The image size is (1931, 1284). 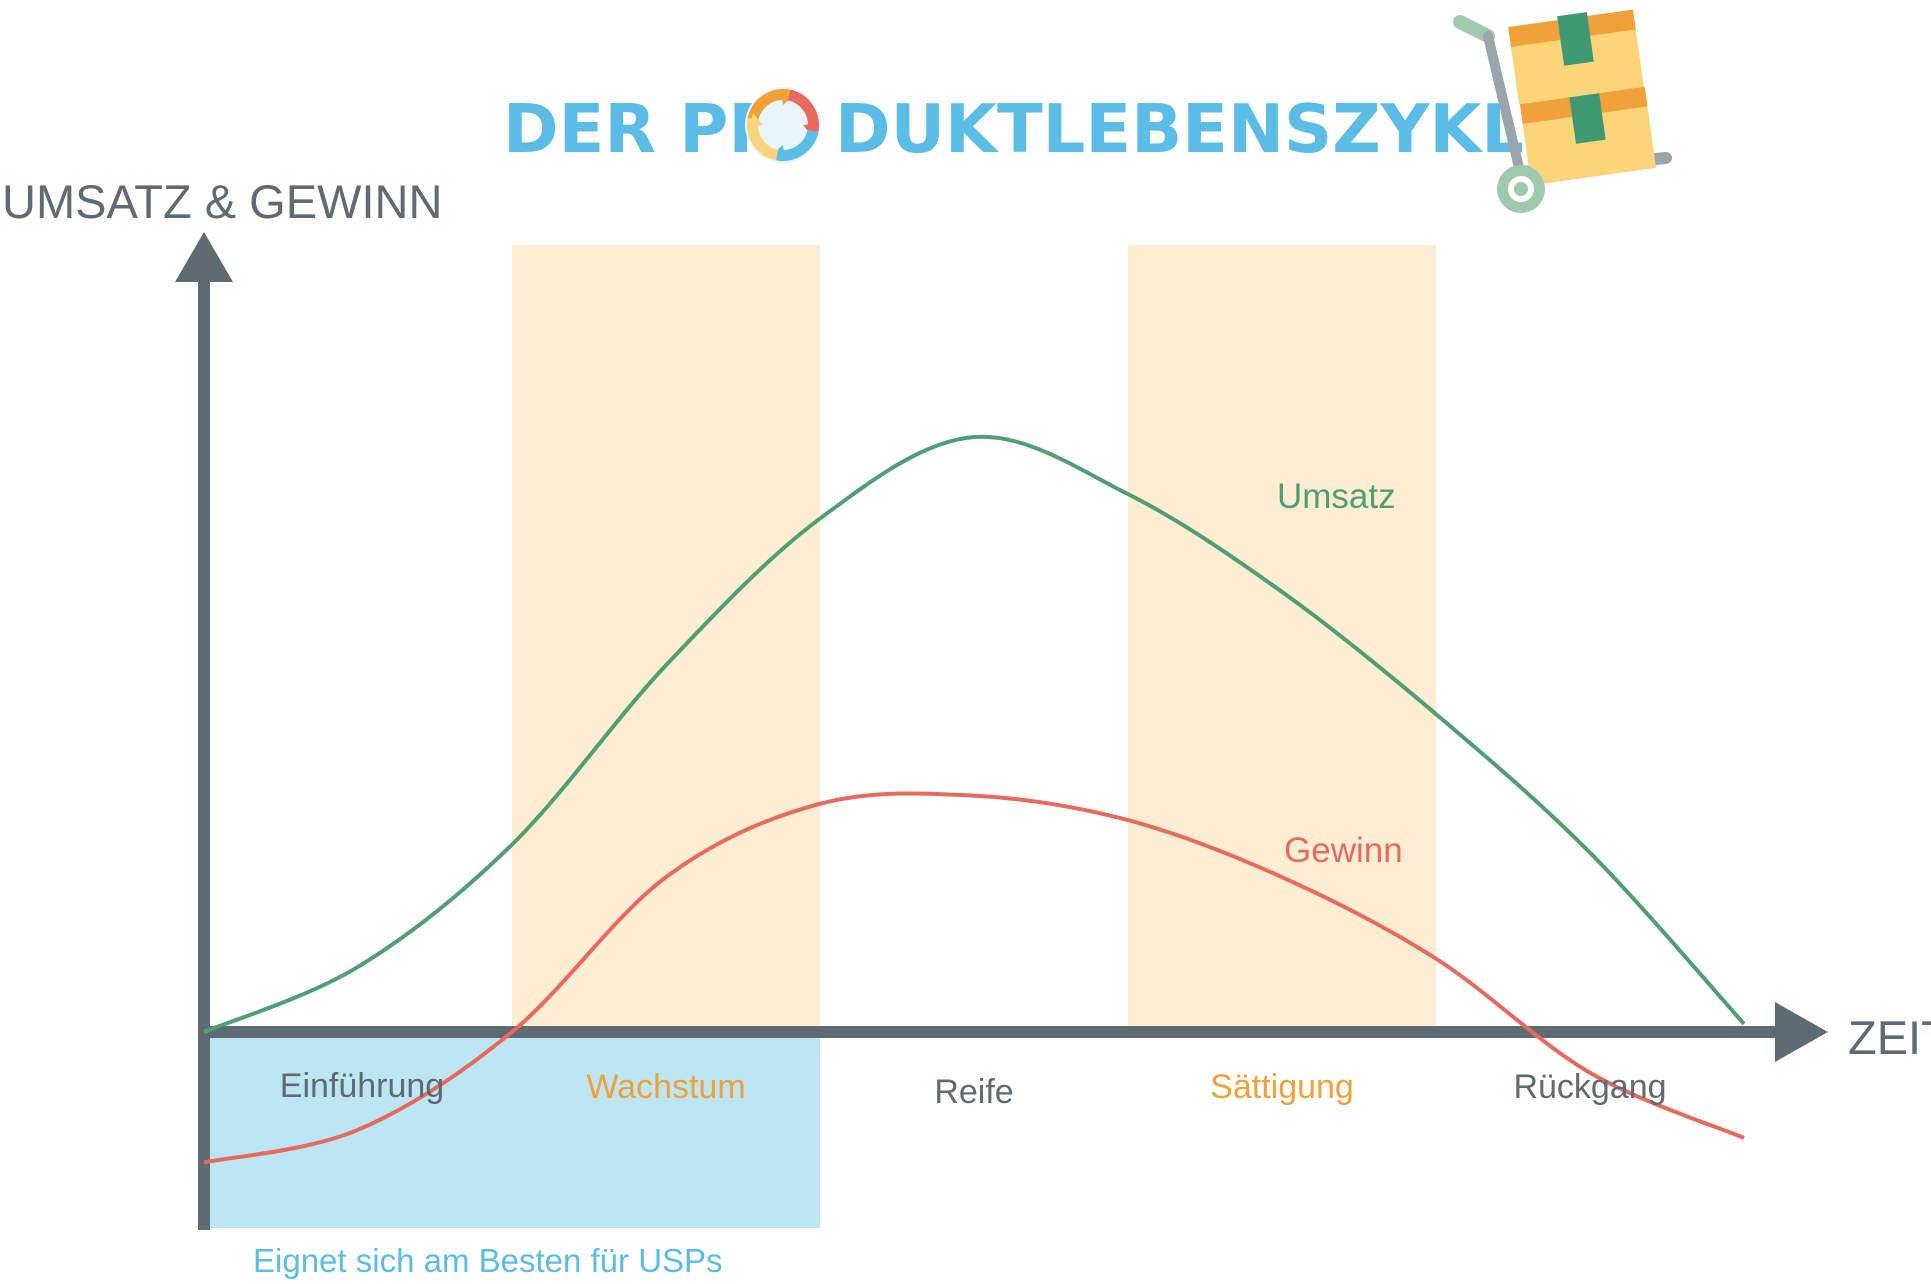 What do you see at coordinates (783, 125) in the screenshot?
I see `recycle-cycle-icon` at bounding box center [783, 125].